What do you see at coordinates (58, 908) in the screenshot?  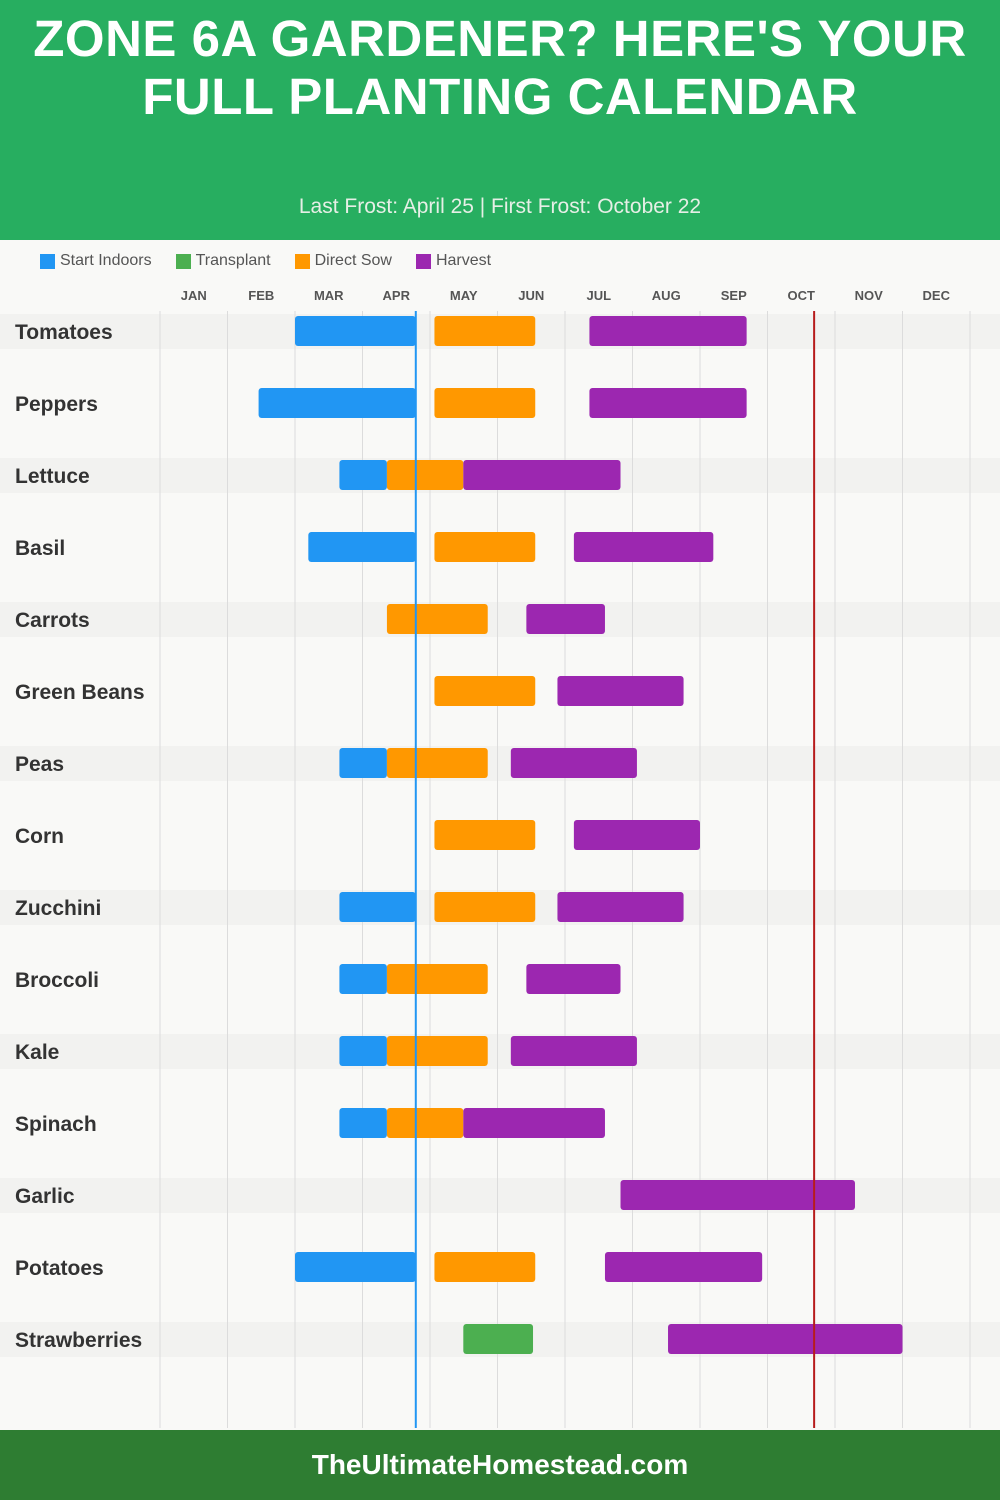 I see `crop-label: Zucchini` at bounding box center [58, 908].